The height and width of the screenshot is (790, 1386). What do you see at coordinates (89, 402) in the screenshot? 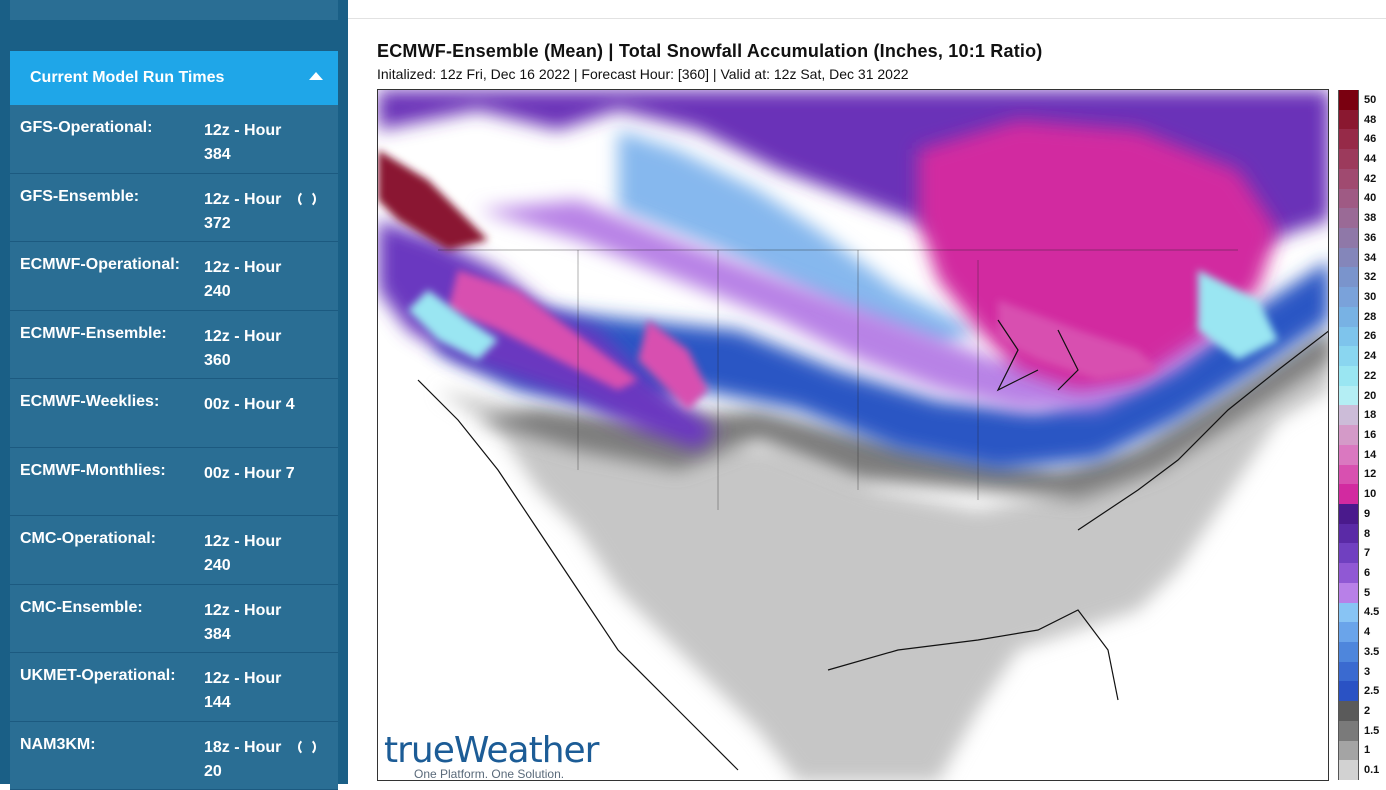
I see `model-name: ECMWF-Weeklies:` at bounding box center [89, 402].